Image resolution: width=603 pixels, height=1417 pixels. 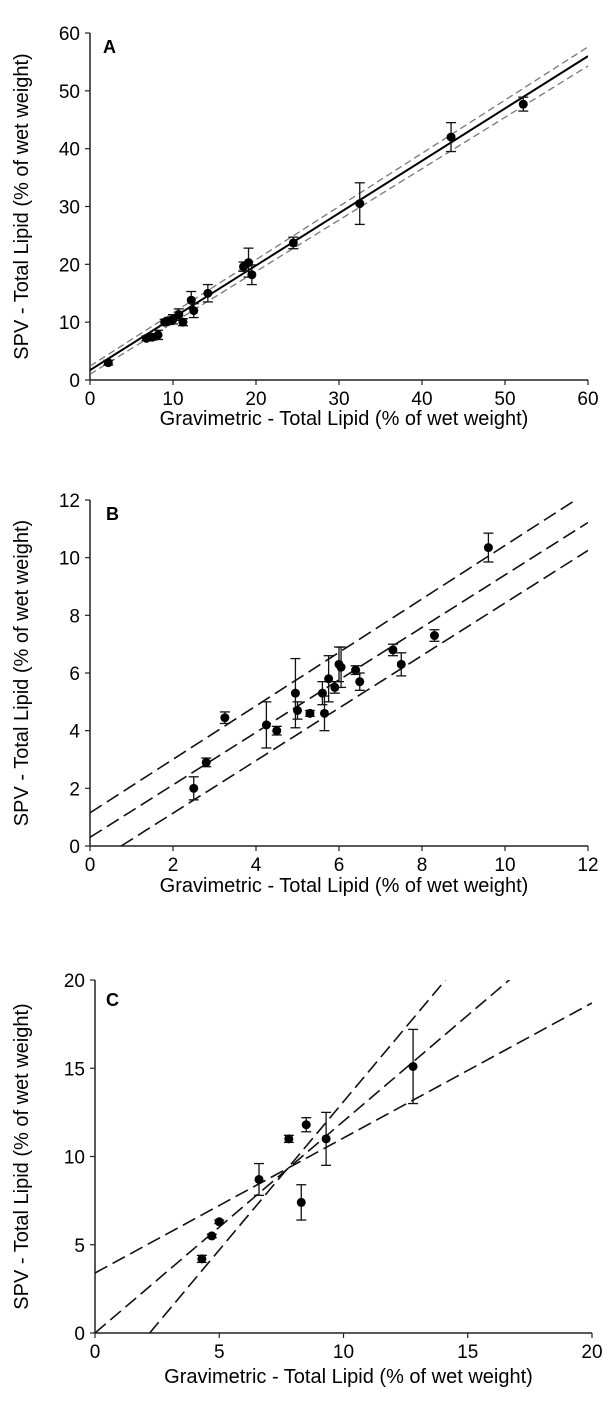 What do you see at coordinates (173, 865) in the screenshot?
I see `x-tick-label: 2` at bounding box center [173, 865].